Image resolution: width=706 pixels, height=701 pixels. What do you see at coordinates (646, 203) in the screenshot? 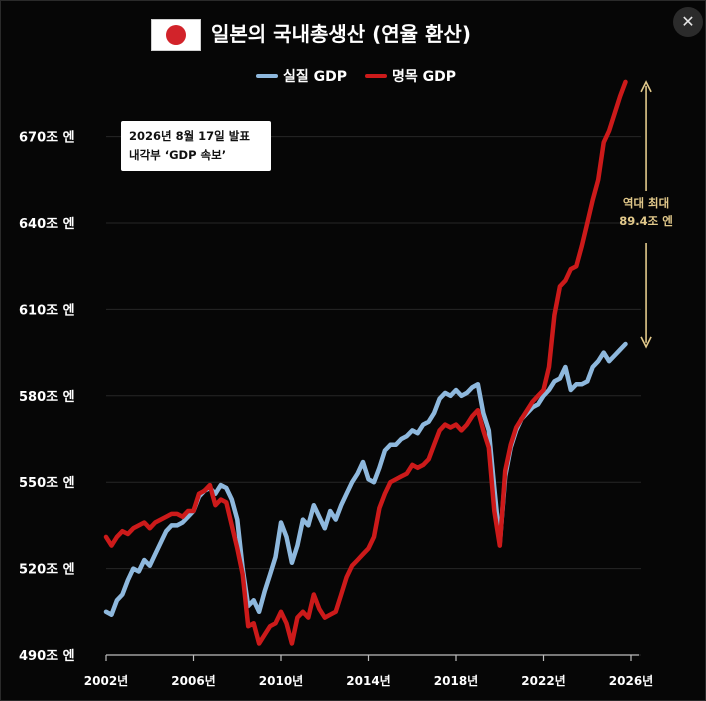
I see `annotation-label-record: 역대 최대` at bounding box center [646, 203].